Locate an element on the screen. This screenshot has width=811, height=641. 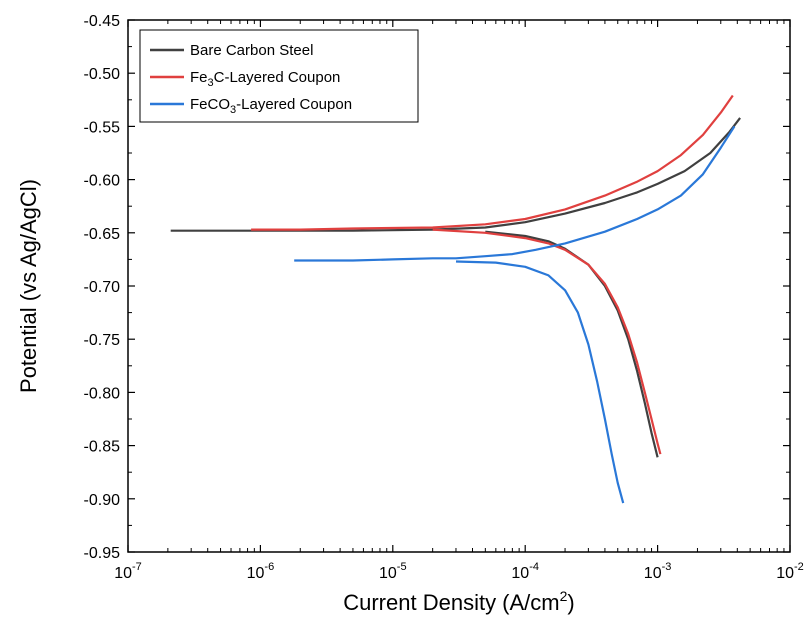
y-tick-label: -0.60 is located at coordinates (102, 181).